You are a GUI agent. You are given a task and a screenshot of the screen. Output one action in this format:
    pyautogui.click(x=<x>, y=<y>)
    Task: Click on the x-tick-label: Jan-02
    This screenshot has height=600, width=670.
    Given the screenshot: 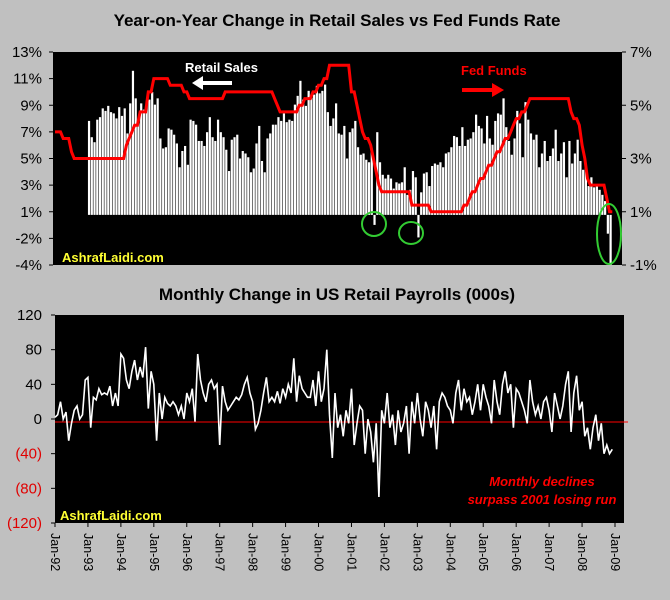 What is the action you would take?
    pyautogui.click(x=384, y=552)
    